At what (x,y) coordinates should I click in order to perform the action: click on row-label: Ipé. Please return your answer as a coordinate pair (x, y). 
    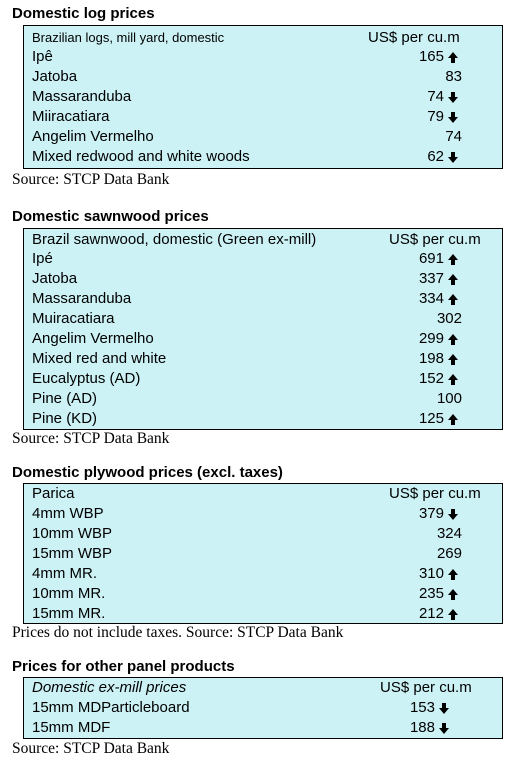
    Looking at the image, I should click on (42, 258).